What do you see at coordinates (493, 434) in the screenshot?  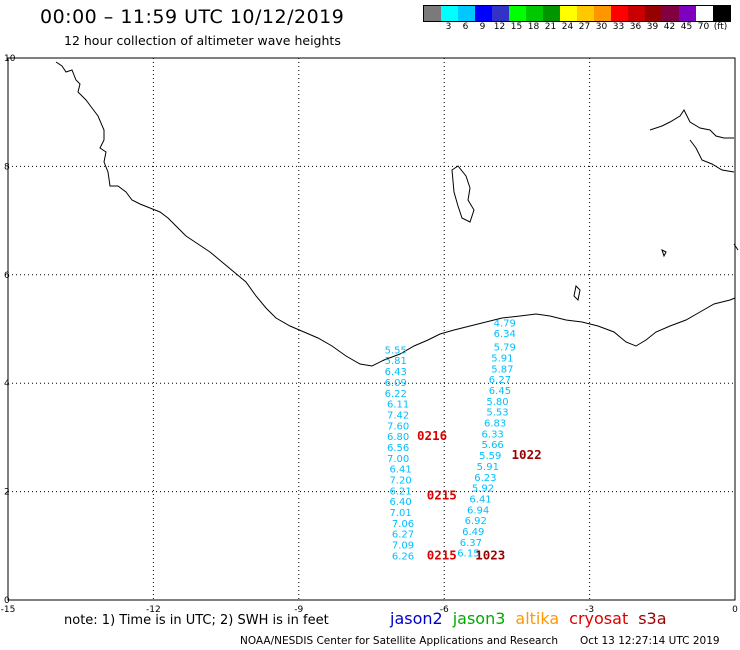 I see `swh-value: 6.33` at bounding box center [493, 434].